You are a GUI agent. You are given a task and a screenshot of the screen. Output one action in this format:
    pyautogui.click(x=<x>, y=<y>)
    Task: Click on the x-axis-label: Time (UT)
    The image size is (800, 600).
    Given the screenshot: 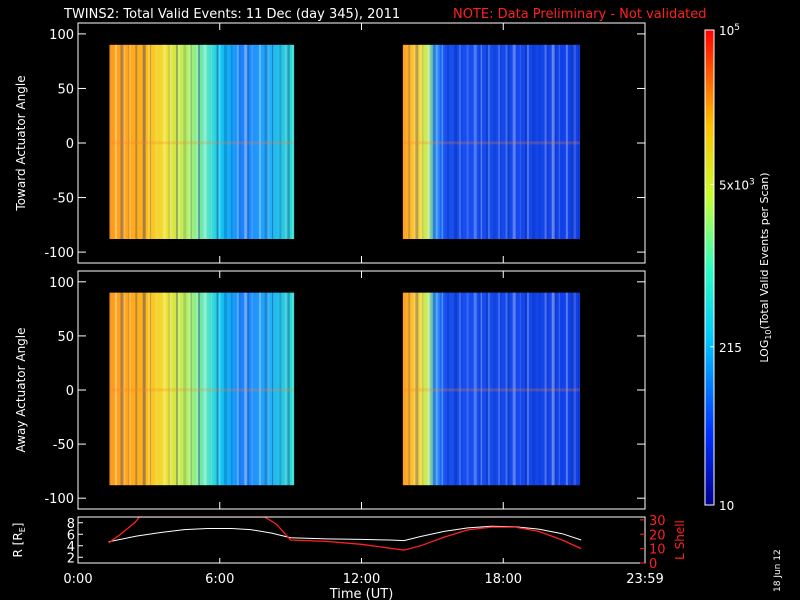 What is the action you would take?
    pyautogui.click(x=361, y=593)
    